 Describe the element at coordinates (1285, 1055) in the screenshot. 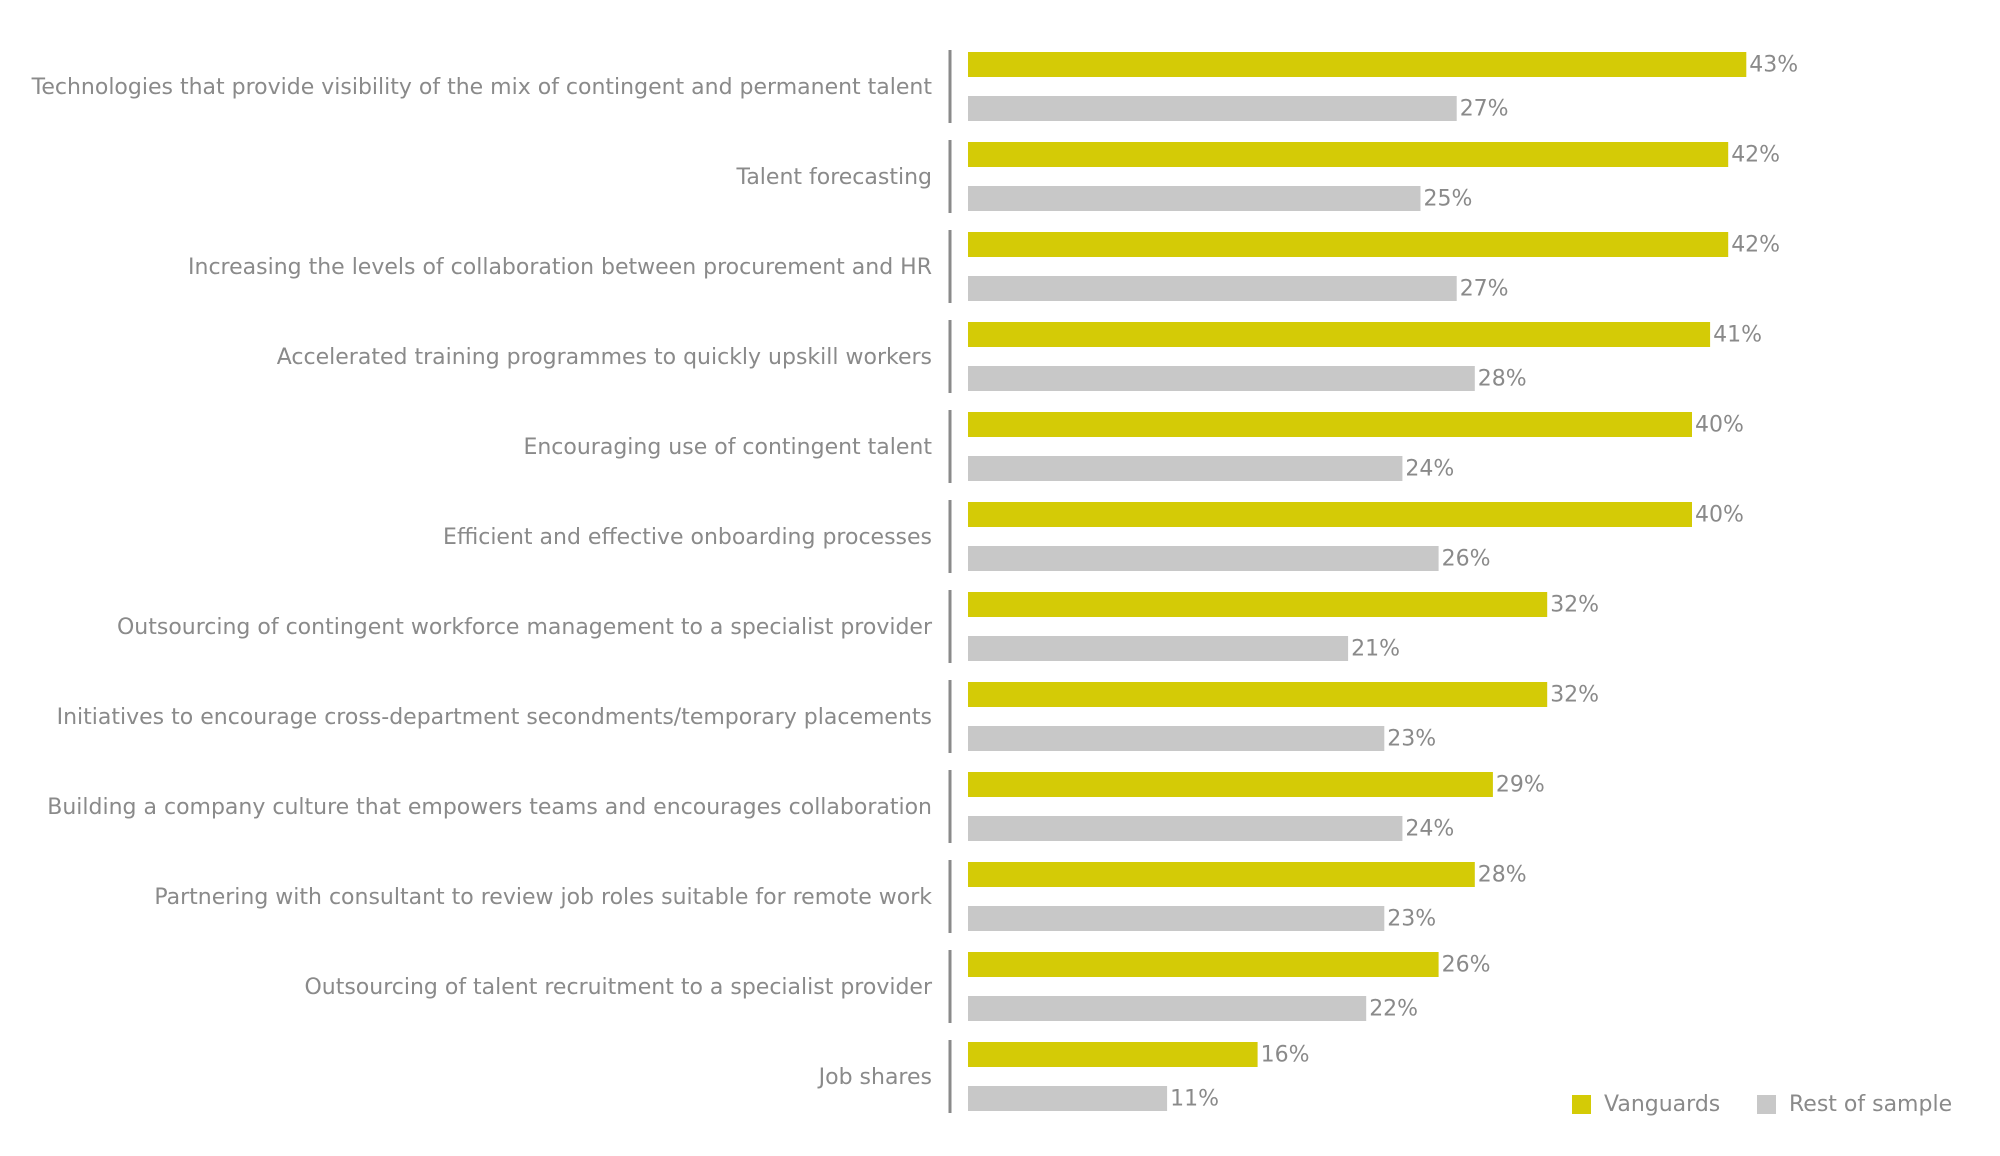

I see `data-label: 16%` at that location.